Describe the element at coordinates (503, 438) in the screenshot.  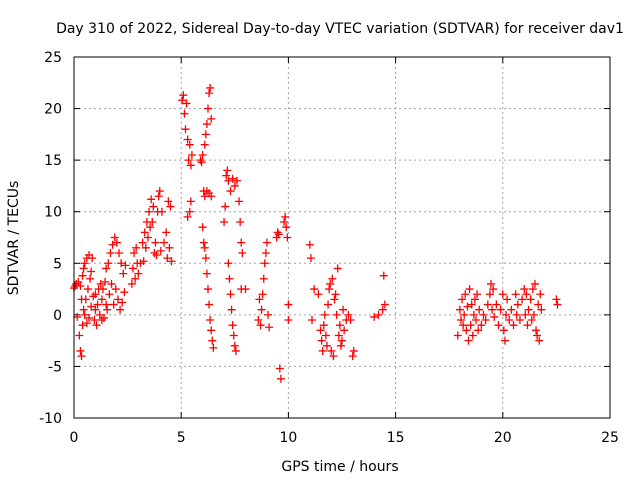
I see `x-tick-label: 20` at that location.